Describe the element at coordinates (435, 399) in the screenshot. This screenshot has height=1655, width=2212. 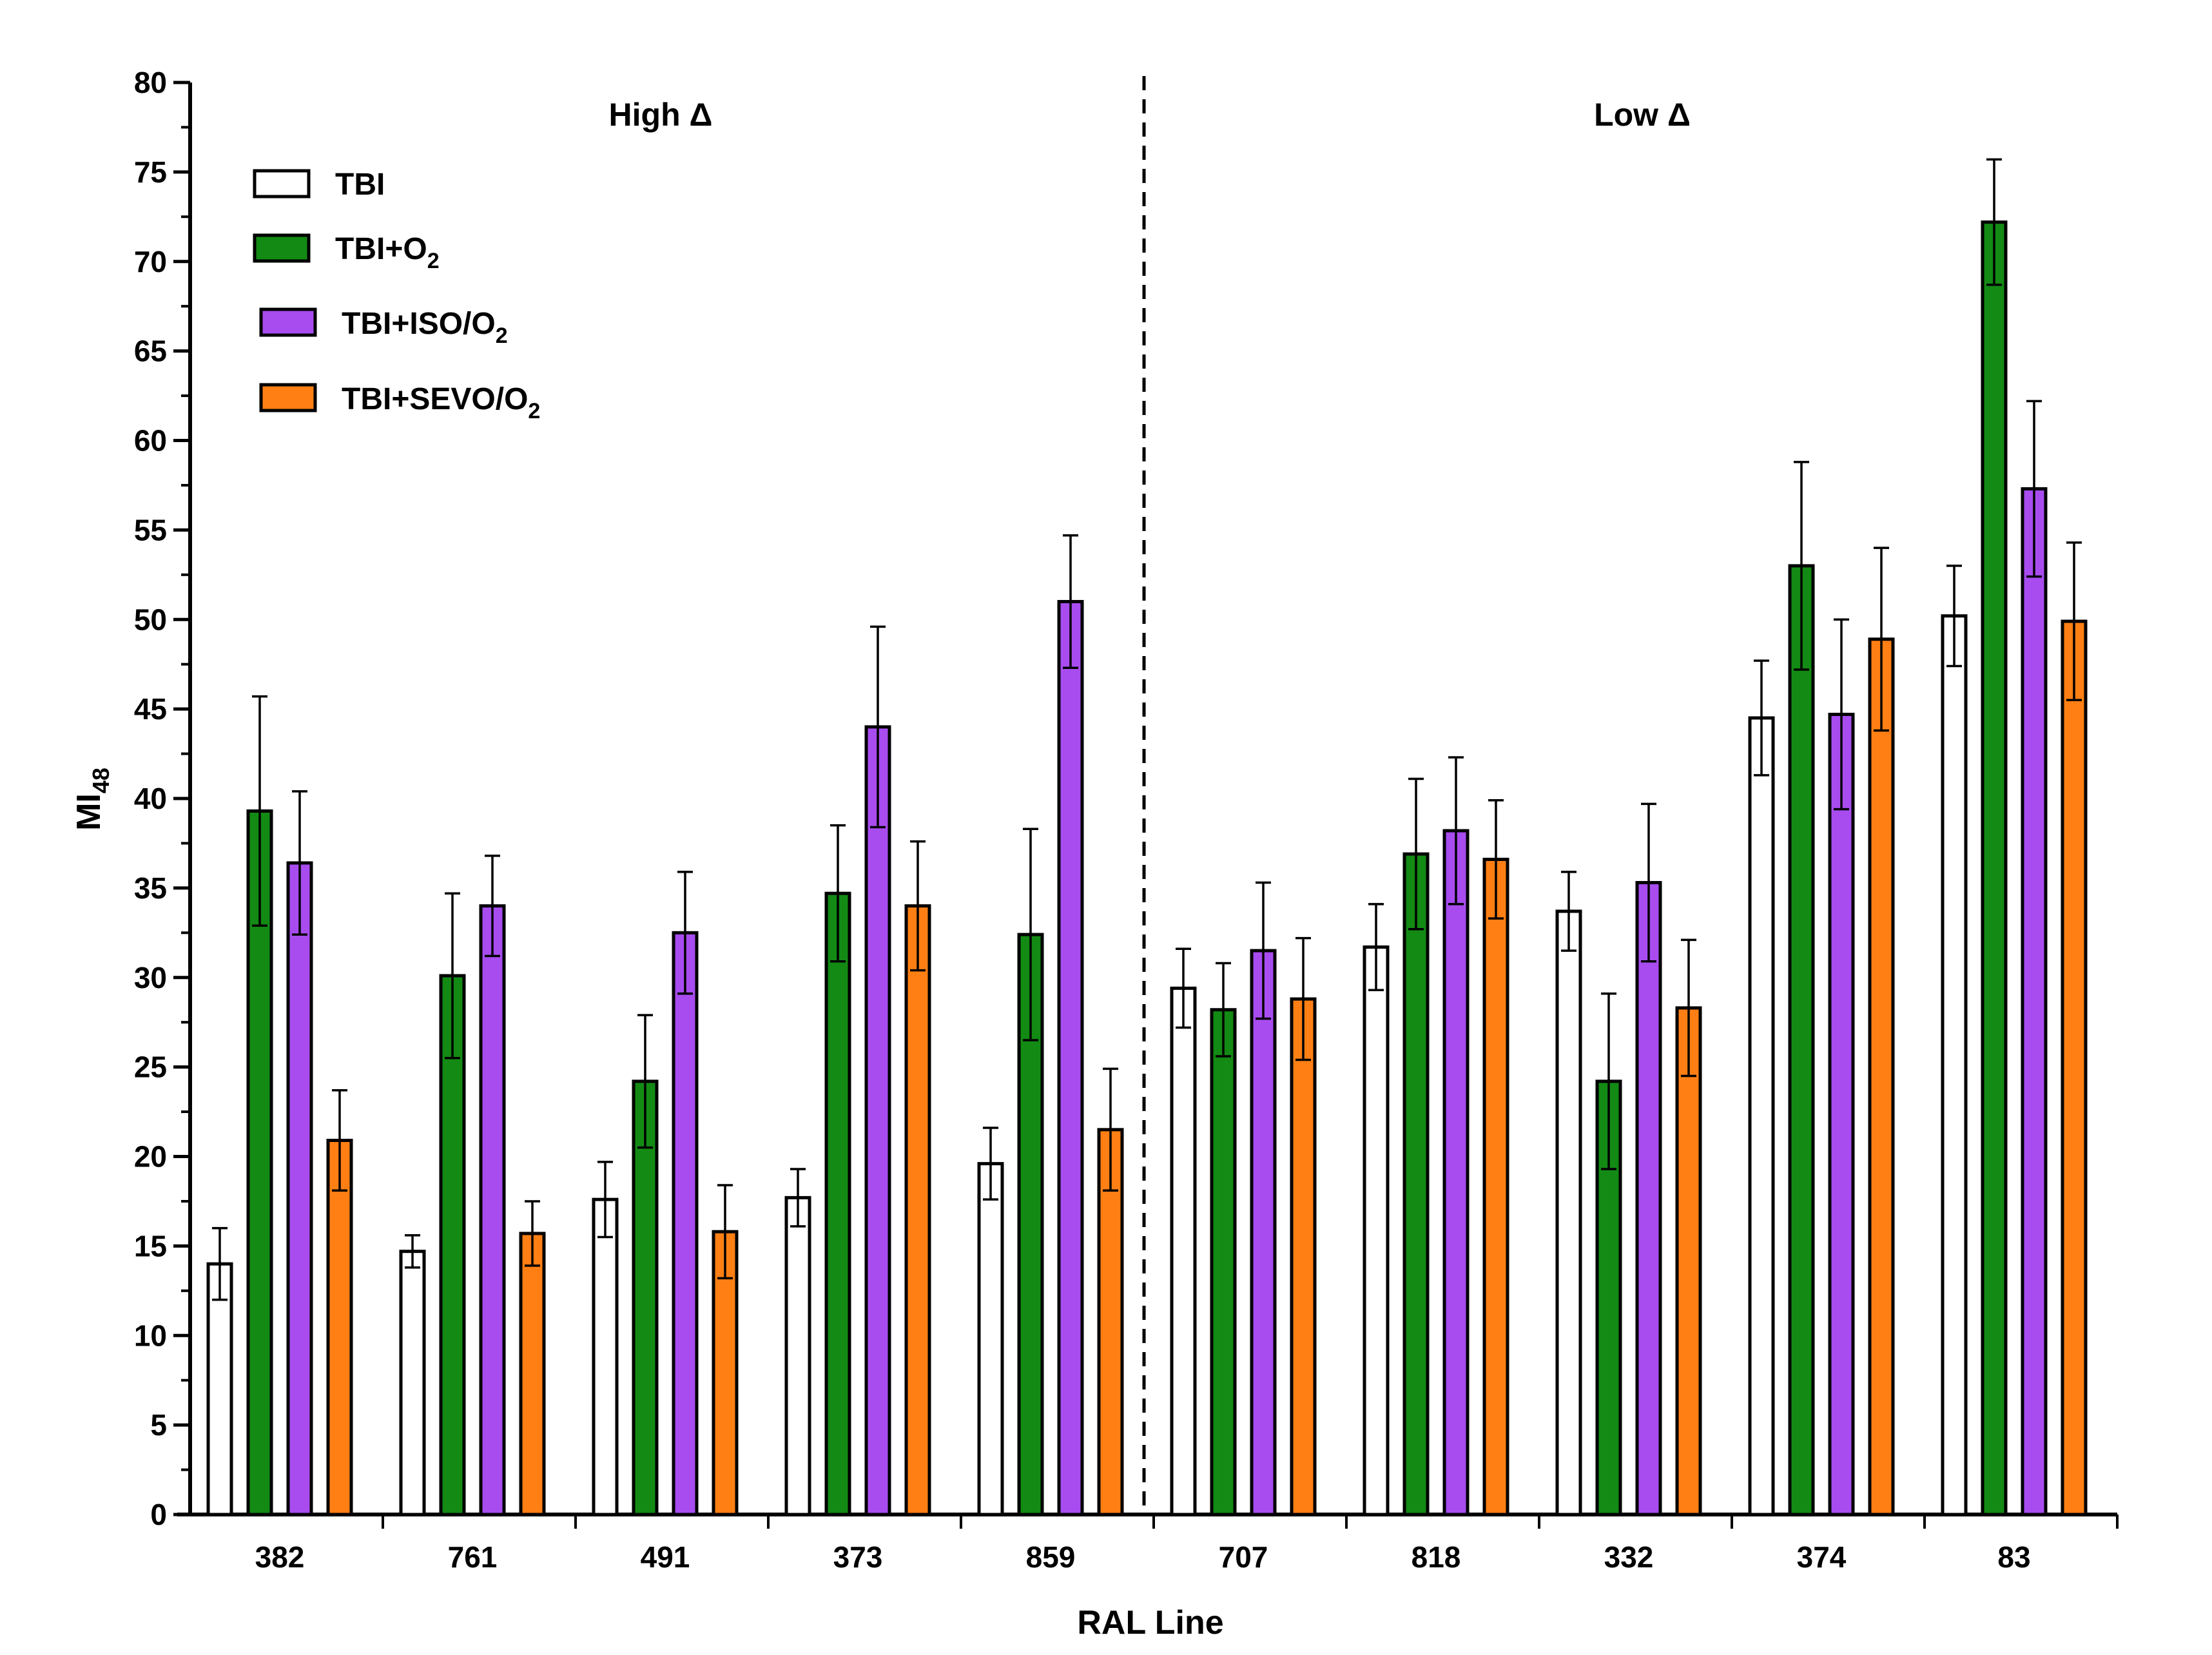
I see `legend-label-tbi-sevo-o2-main: TBI+SEVO/O` at that location.